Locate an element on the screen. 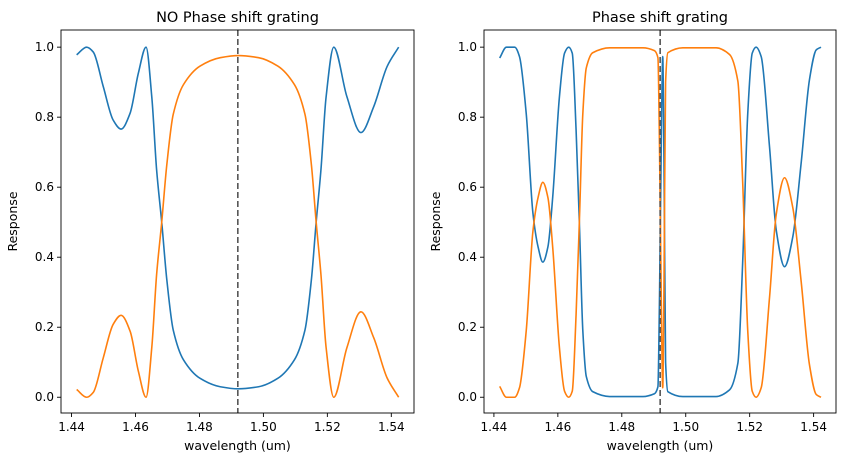  chart-title: Phase shift grating is located at coordinates (660, 18).